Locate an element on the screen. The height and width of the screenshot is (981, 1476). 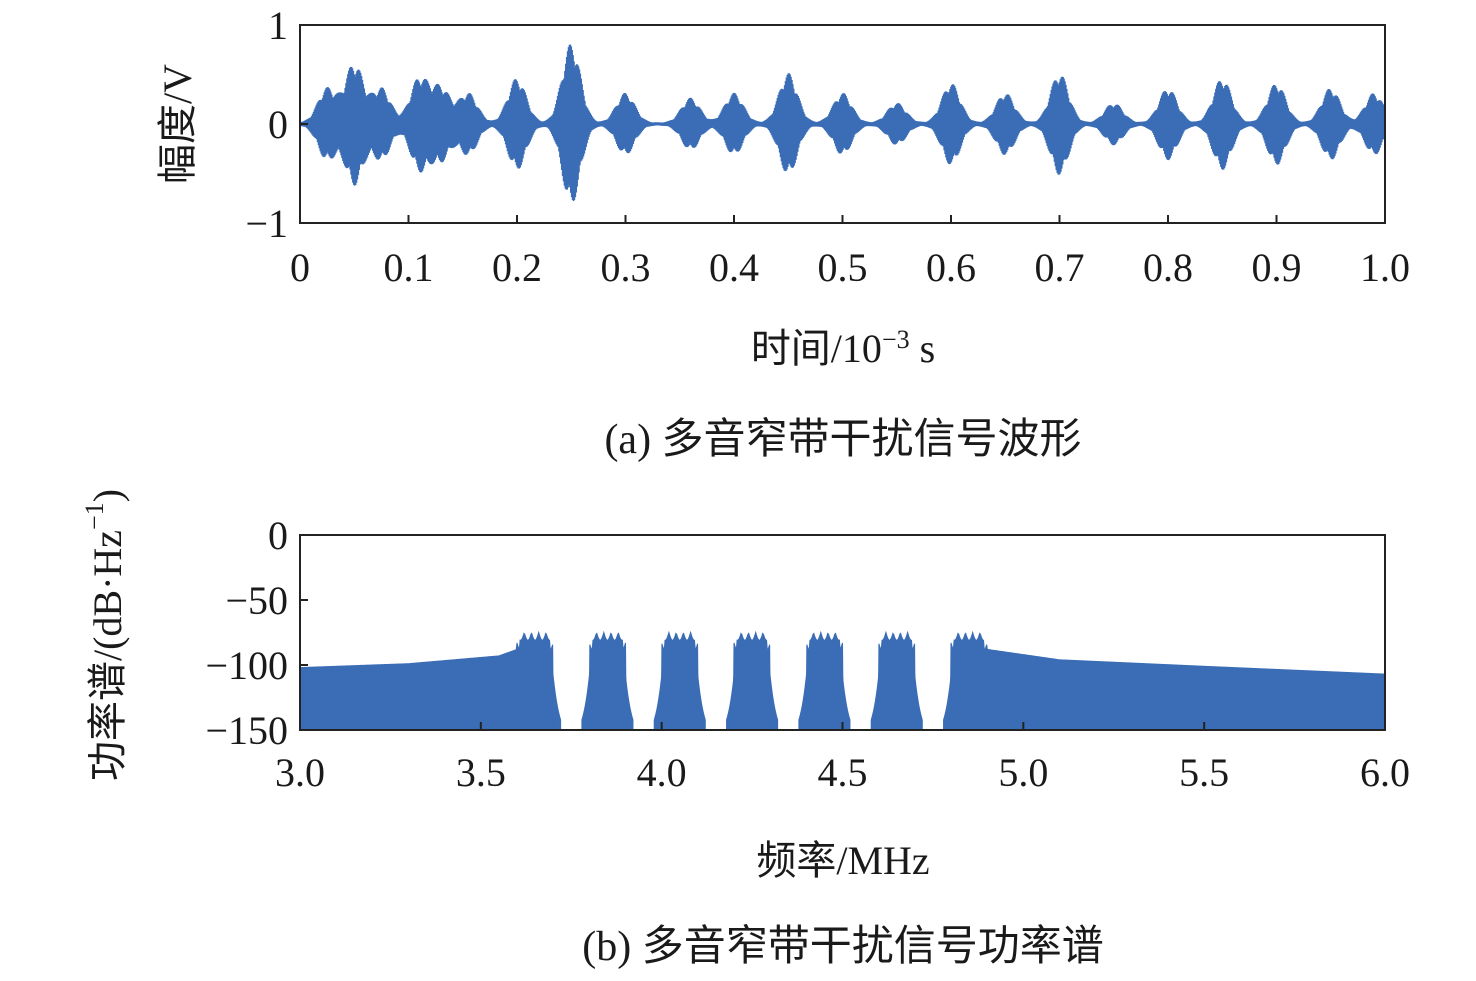
spectrum-xtick-label: 5.0 is located at coordinates (1023, 772).